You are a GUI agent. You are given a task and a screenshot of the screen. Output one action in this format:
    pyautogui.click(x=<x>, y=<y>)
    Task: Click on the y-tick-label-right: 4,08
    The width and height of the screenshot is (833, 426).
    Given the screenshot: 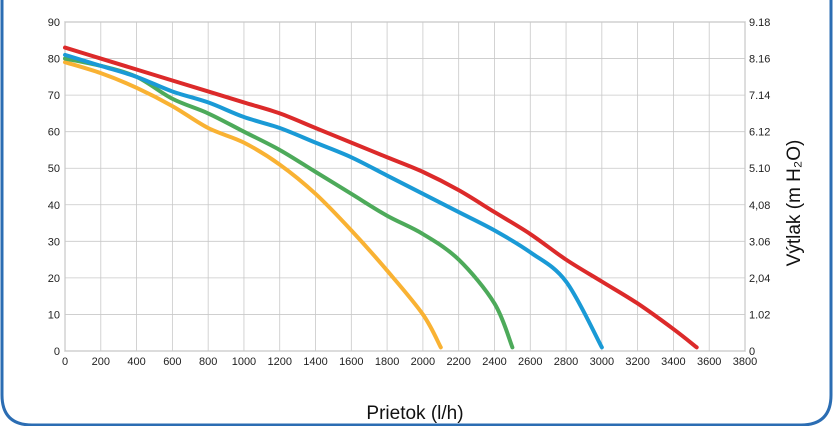 What is the action you would take?
    pyautogui.click(x=759, y=206)
    